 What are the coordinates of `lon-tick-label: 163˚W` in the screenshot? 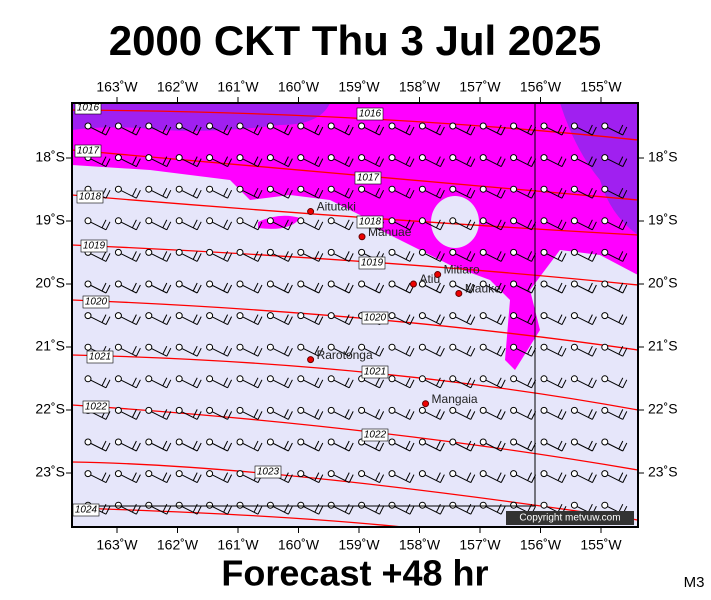 It's located at (117, 87).